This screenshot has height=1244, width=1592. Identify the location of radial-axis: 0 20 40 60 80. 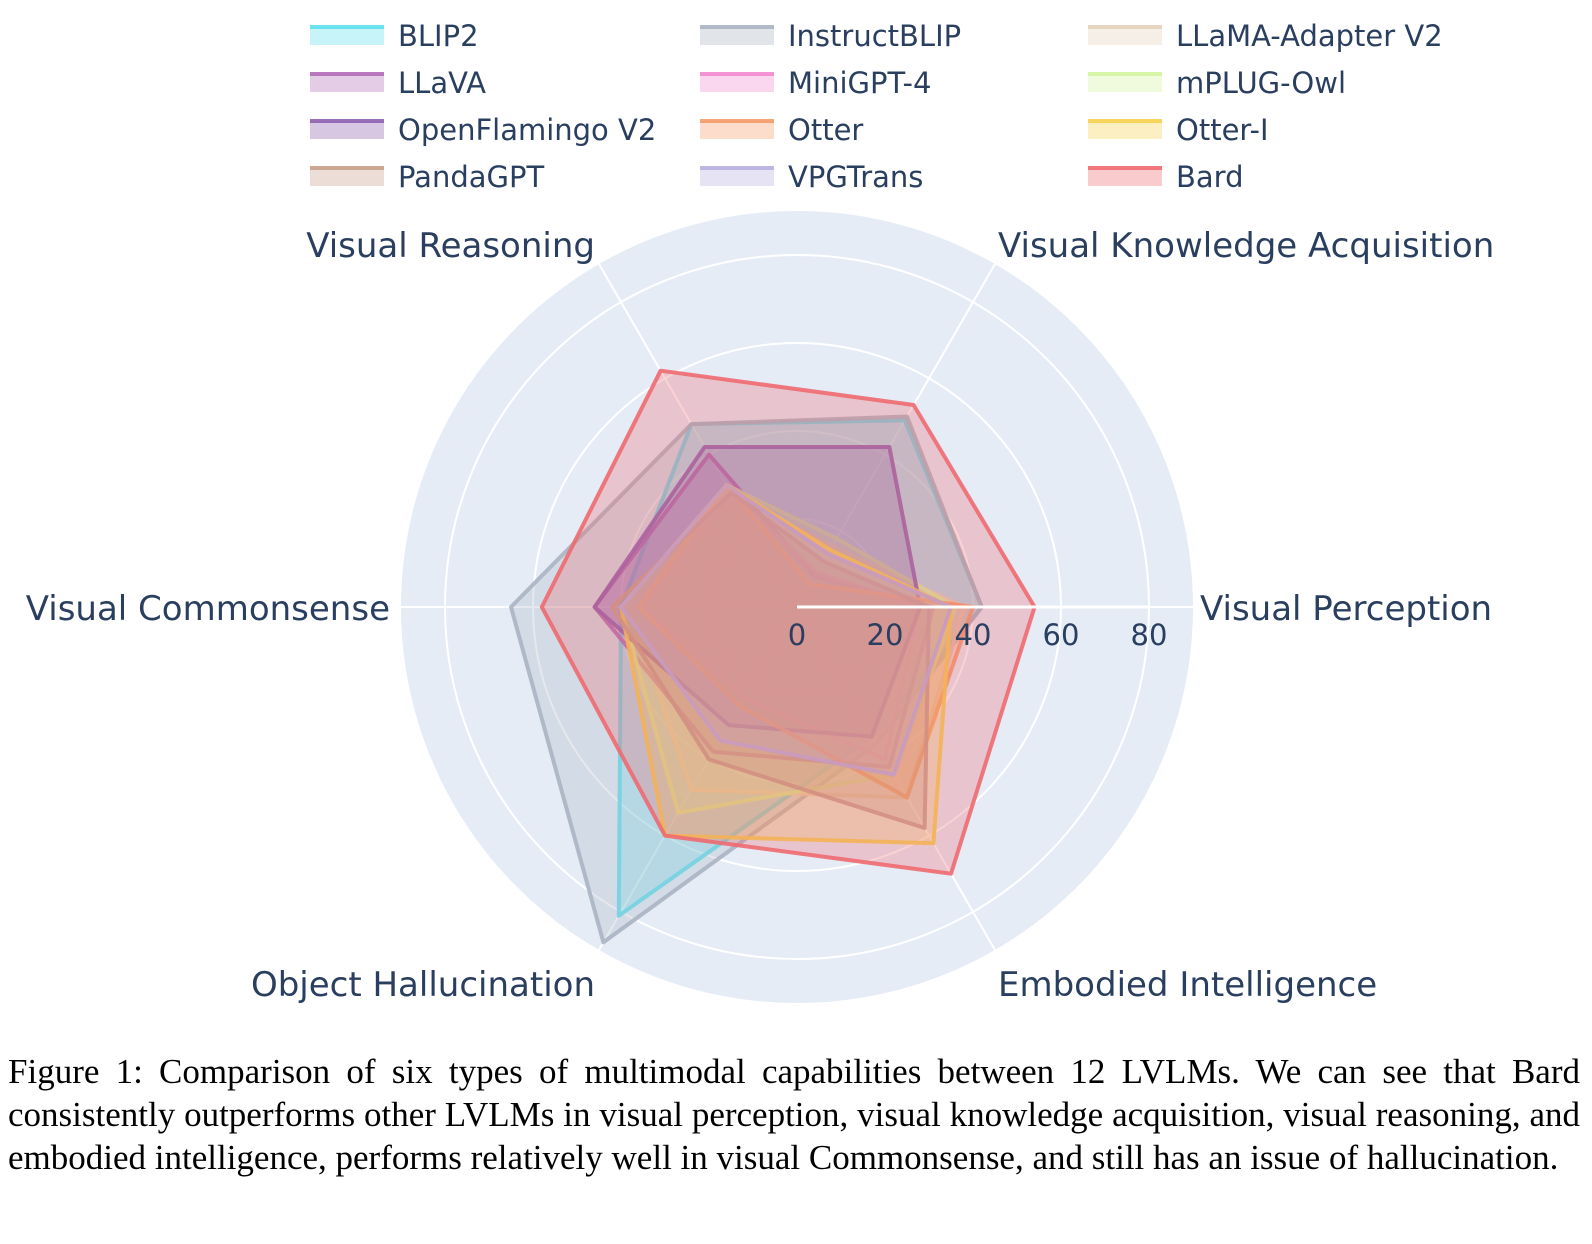
(978, 628).